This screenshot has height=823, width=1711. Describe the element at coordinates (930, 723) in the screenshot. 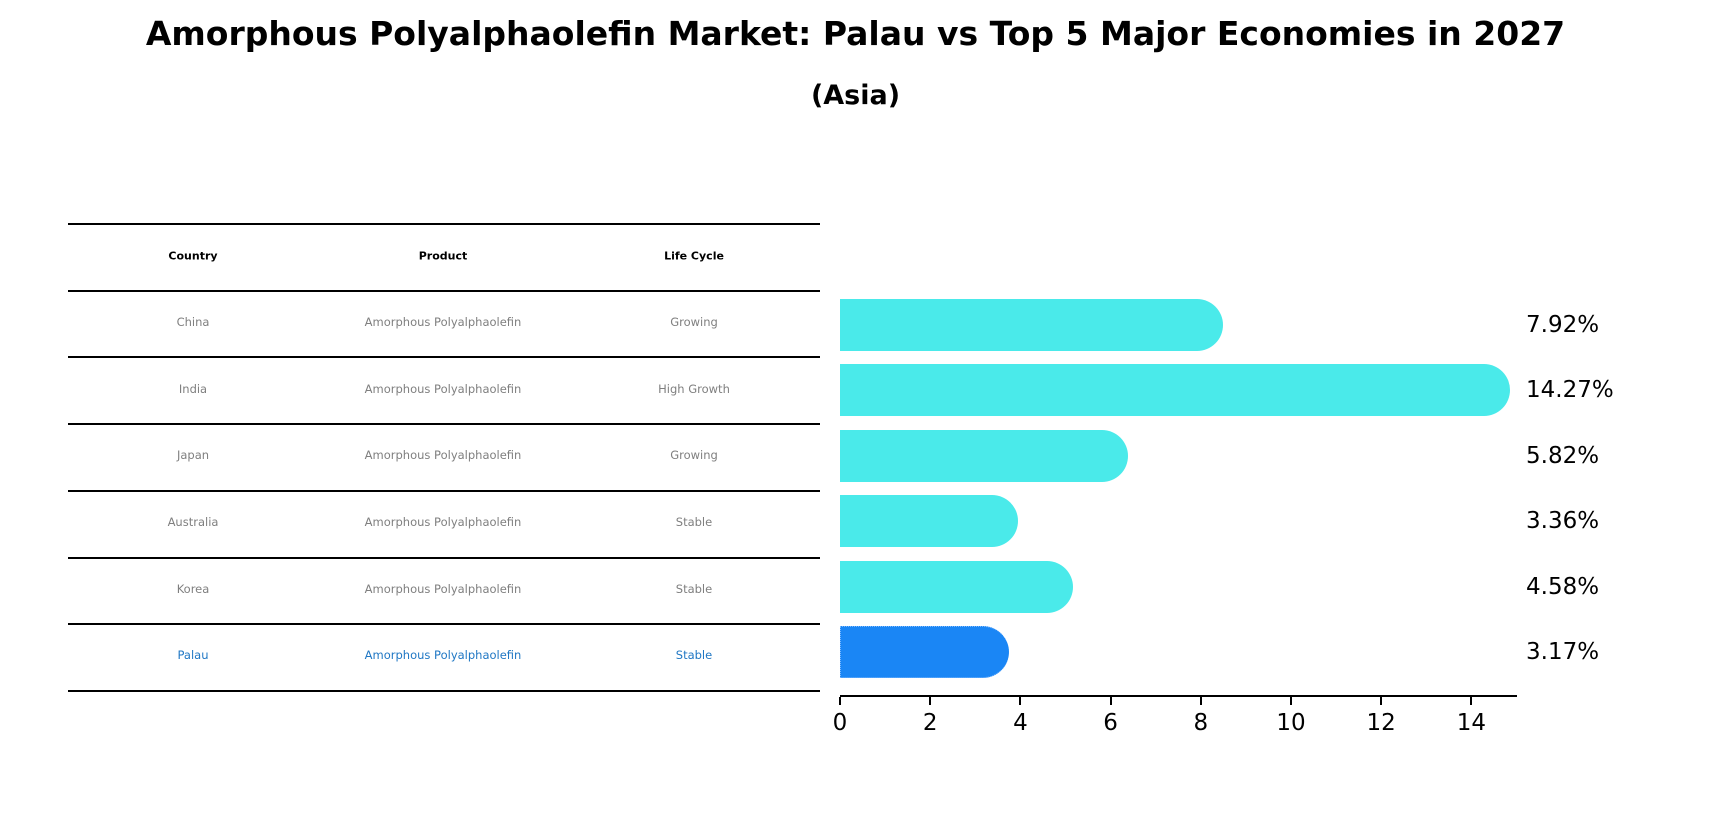

I see `x-tick-label: 2` at that location.